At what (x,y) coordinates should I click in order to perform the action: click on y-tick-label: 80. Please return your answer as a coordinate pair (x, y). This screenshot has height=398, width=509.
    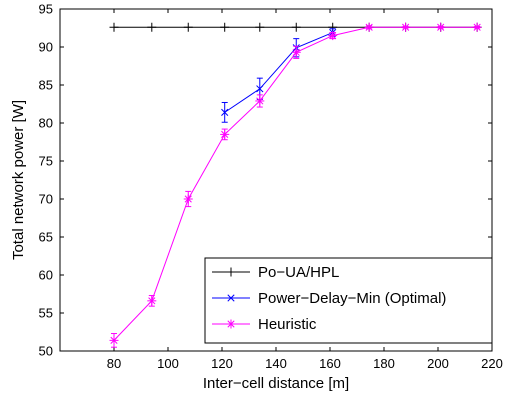
    Looking at the image, I should click on (46, 123).